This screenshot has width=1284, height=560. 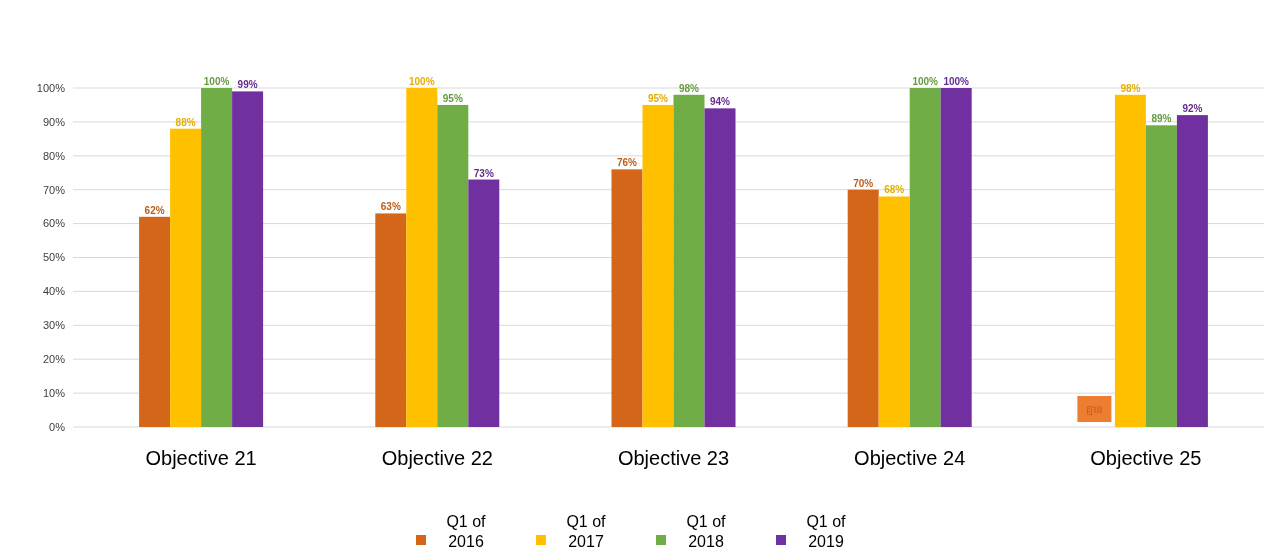 What do you see at coordinates (54, 392) in the screenshot?
I see `y-tick-label: 10%` at bounding box center [54, 392].